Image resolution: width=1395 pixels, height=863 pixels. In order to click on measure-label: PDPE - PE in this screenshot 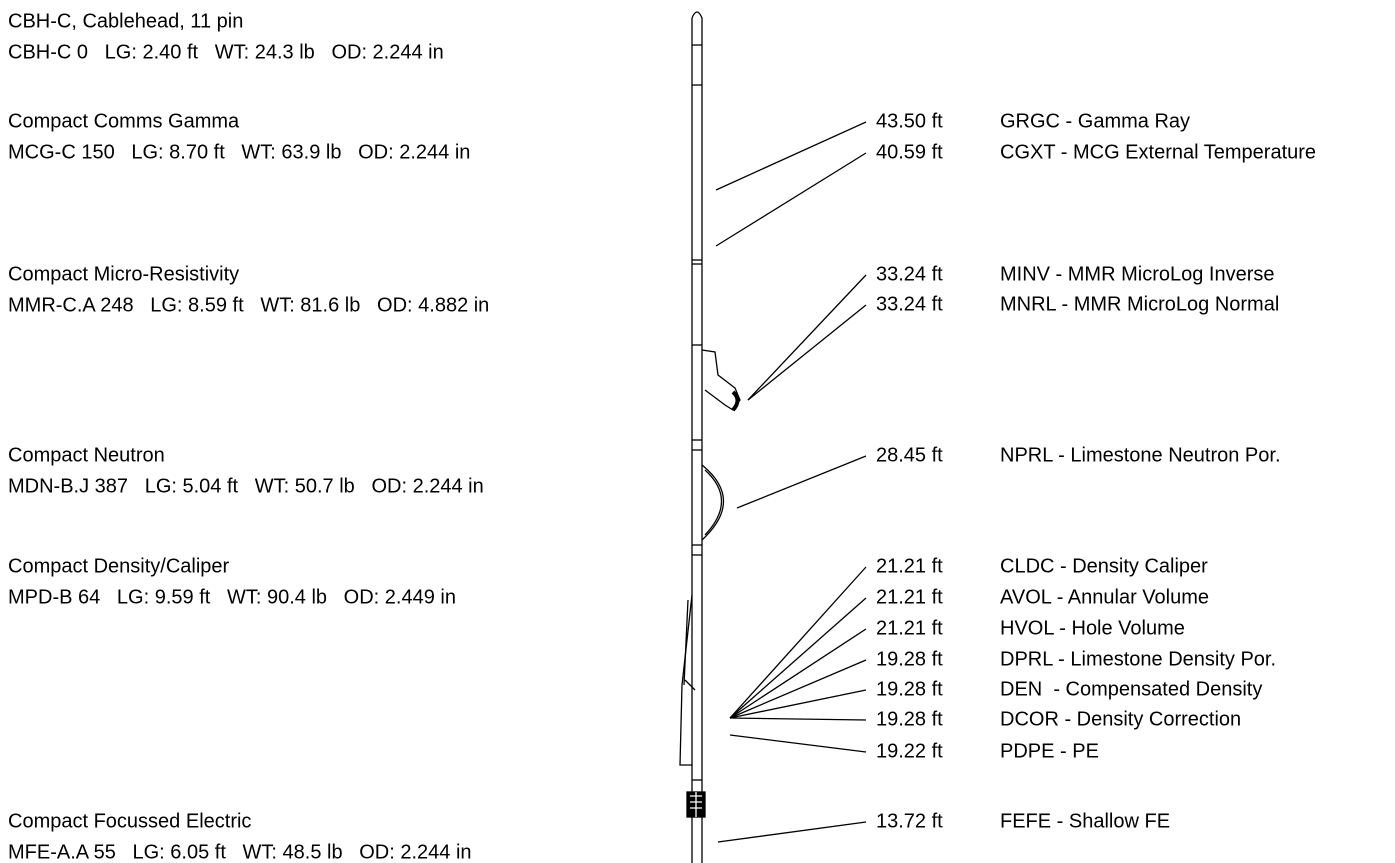, I will do `click(1049, 751)`.